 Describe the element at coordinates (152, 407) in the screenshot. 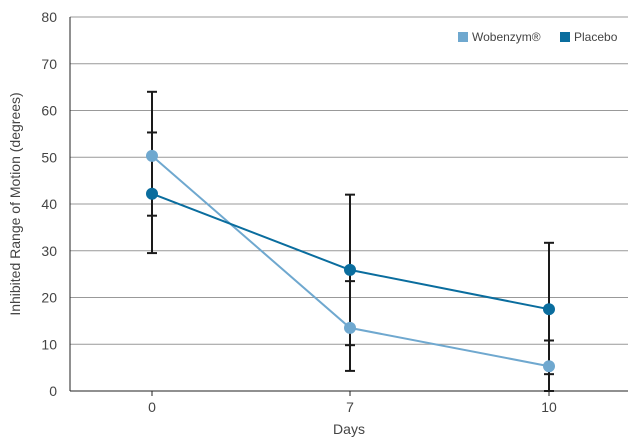

I see `x-tick-label: 0` at that location.